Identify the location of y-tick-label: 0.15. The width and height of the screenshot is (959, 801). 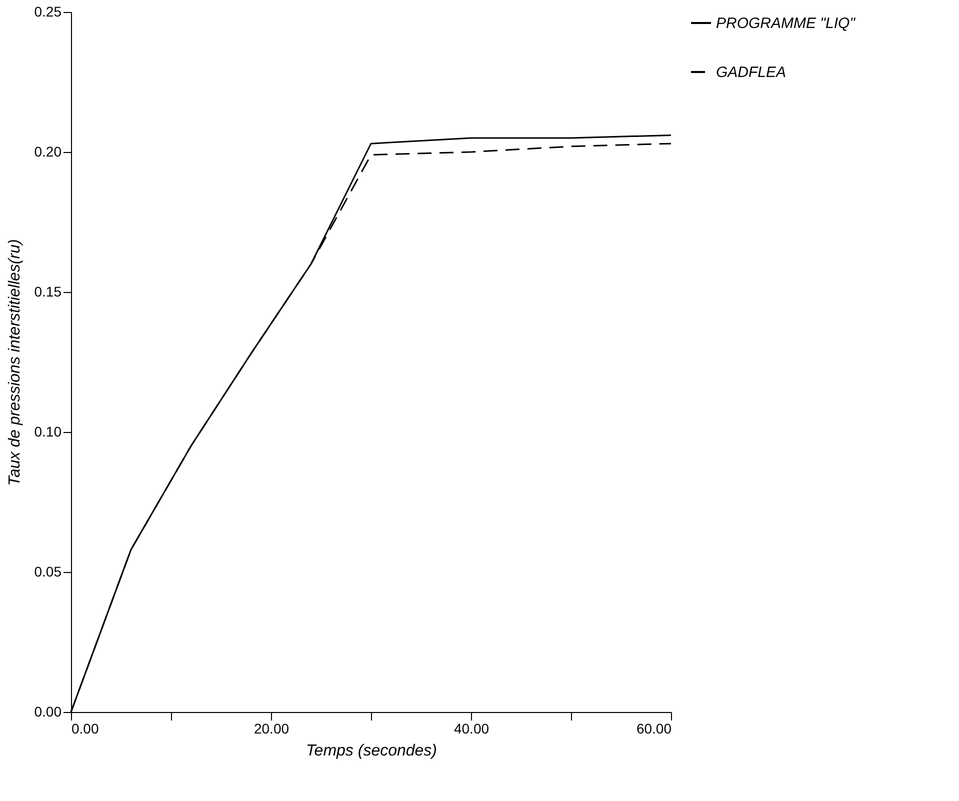
(48, 292).